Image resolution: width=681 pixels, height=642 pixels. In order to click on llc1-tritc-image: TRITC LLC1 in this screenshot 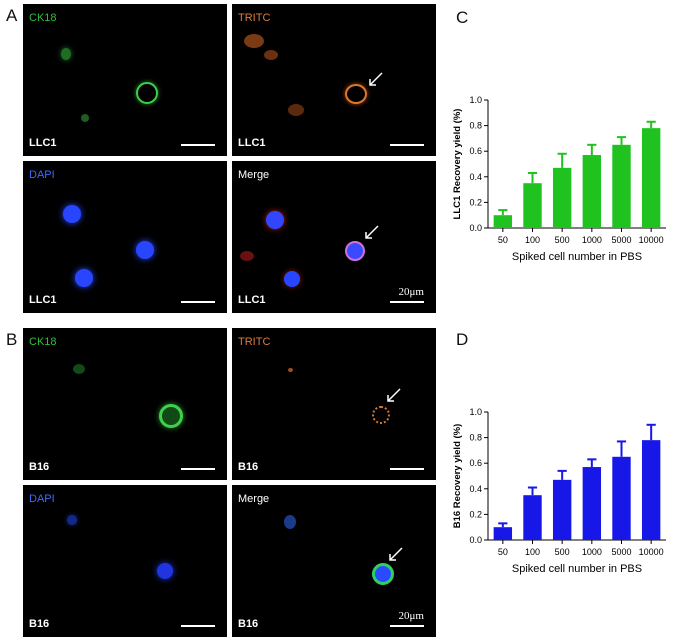, I will do `click(334, 80)`.